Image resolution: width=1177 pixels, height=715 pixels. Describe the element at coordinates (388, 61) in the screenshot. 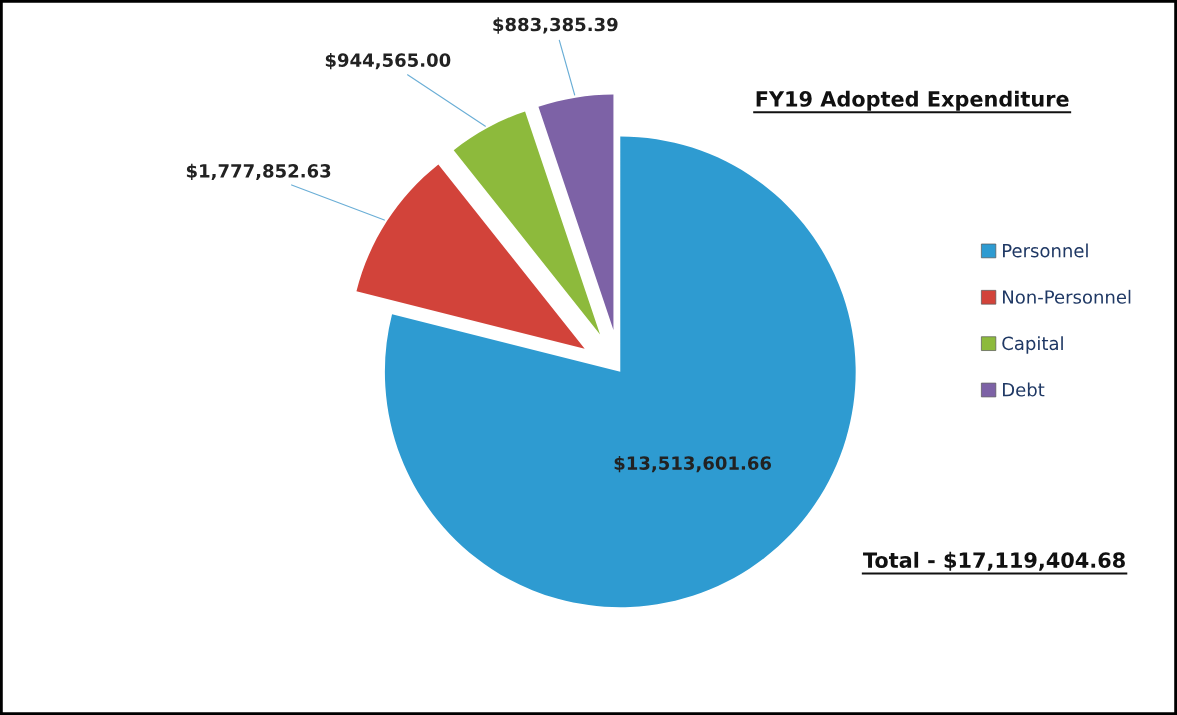

I see `data-label: $944,565.00` at that location.